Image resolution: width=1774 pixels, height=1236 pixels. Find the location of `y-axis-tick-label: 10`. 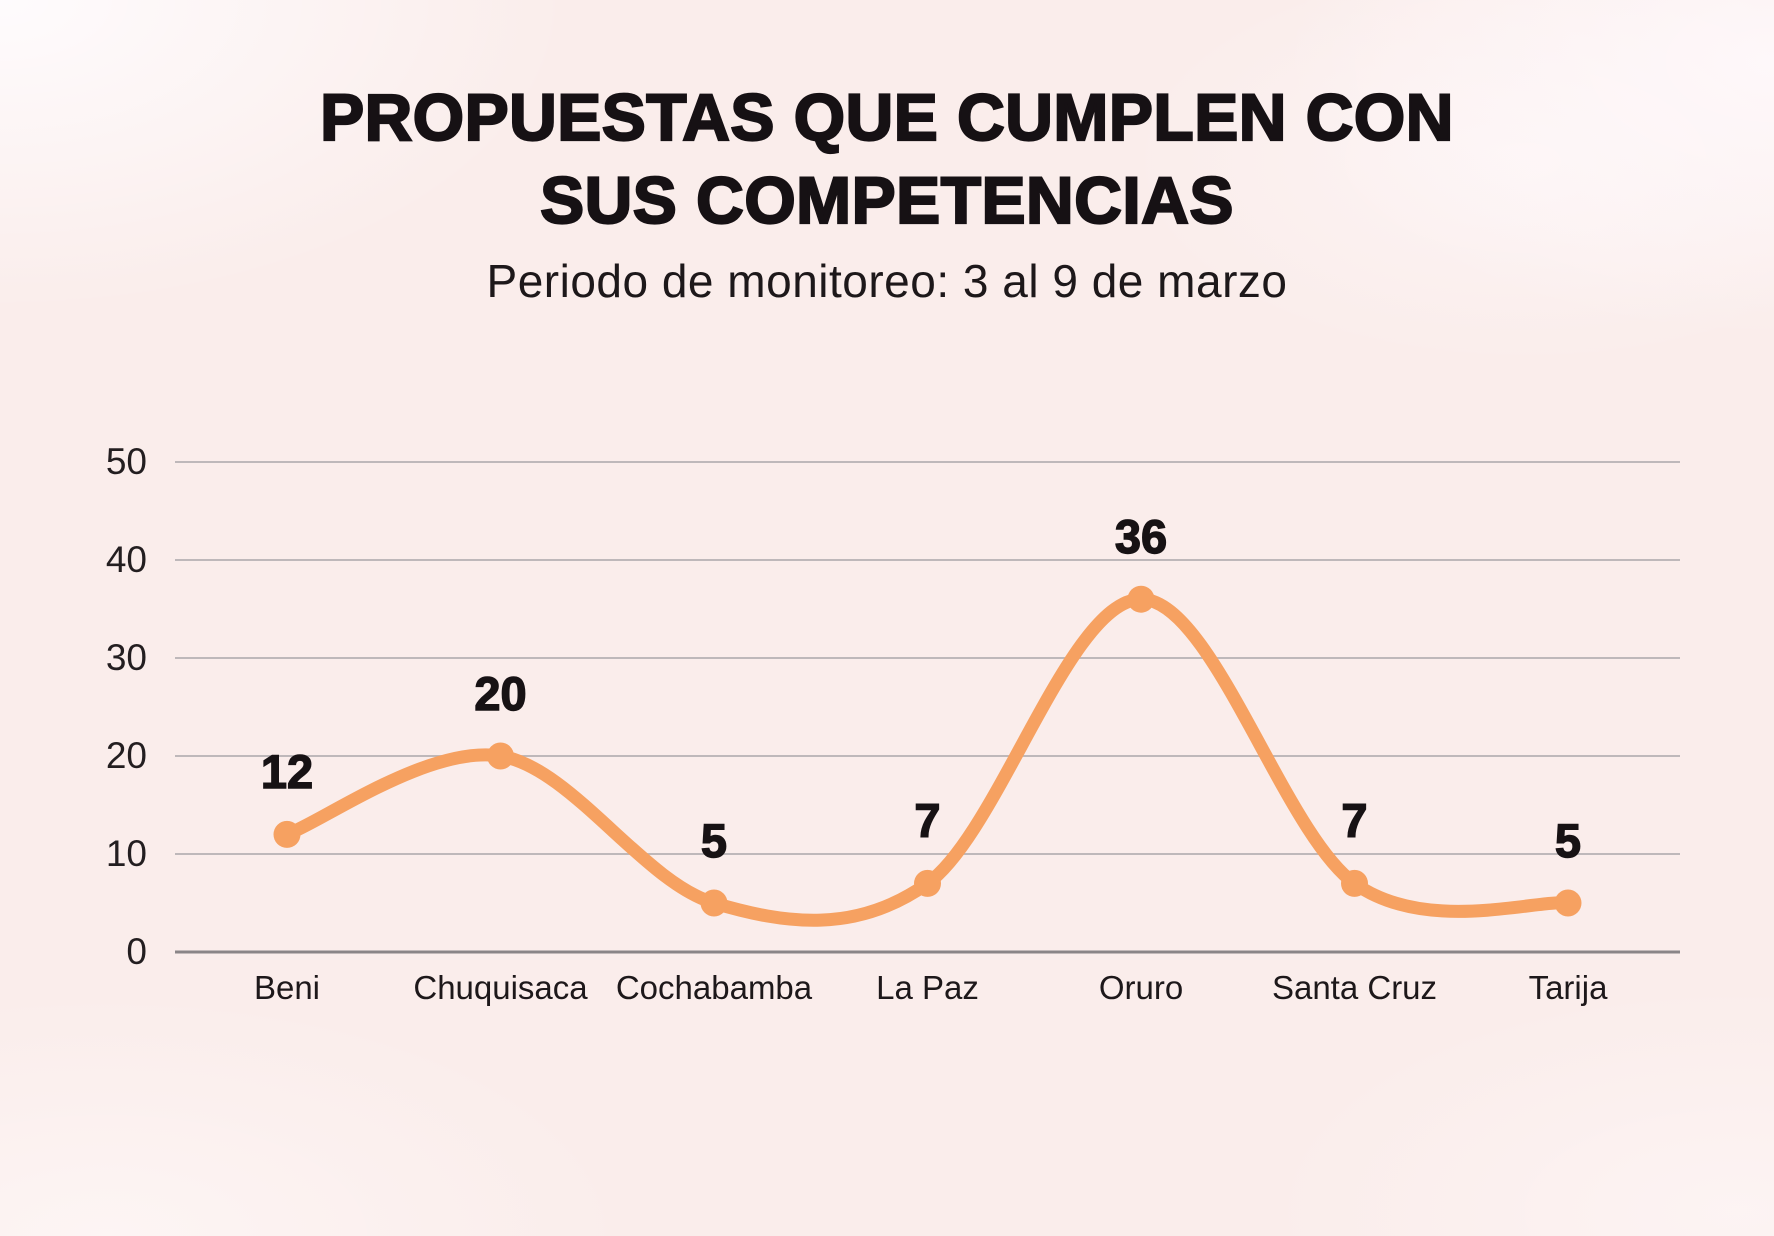

y-axis-tick-label: 10 is located at coordinates (126, 853).